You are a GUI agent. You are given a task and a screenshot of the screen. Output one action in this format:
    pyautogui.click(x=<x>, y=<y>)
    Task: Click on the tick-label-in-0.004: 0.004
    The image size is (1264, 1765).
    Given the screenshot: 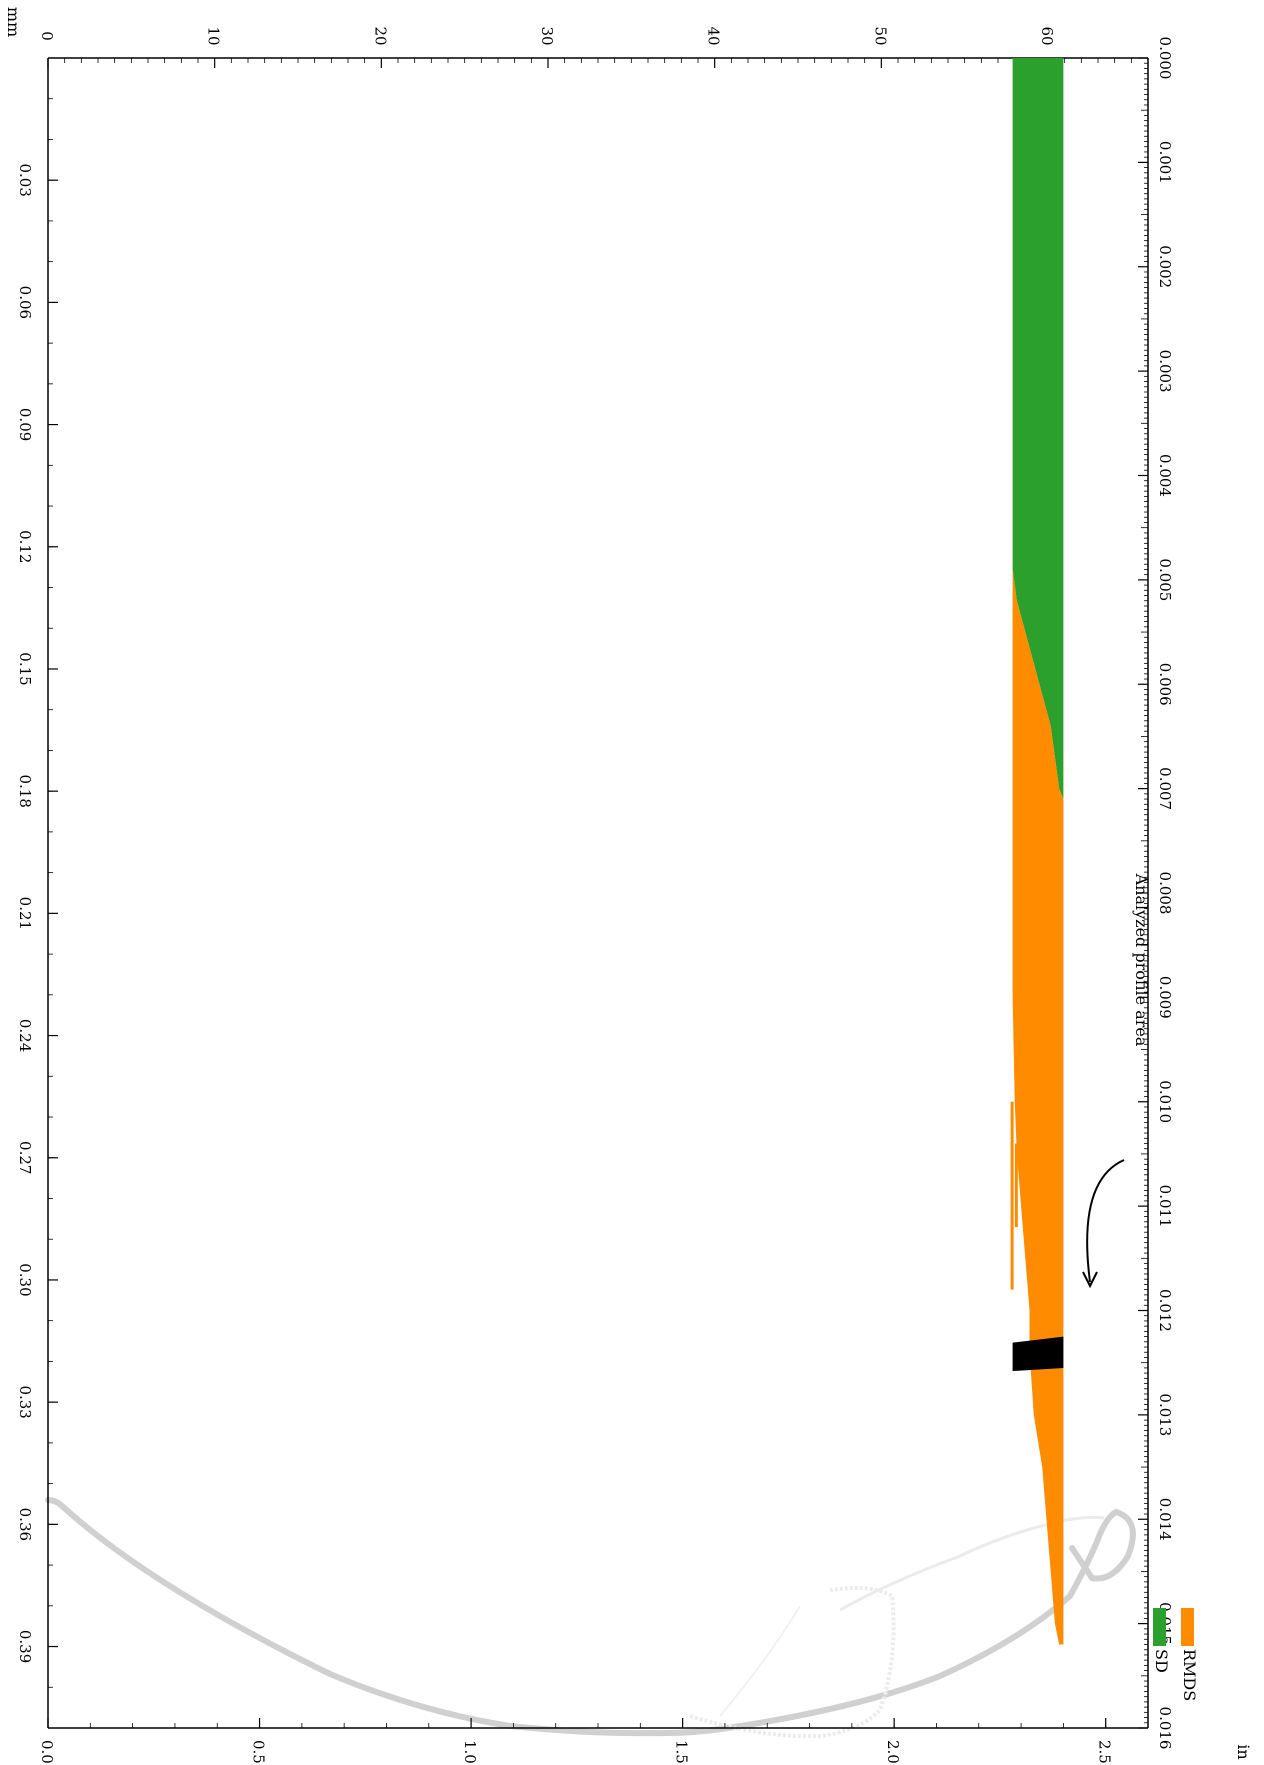 What is the action you would take?
    pyautogui.click(x=1165, y=475)
    